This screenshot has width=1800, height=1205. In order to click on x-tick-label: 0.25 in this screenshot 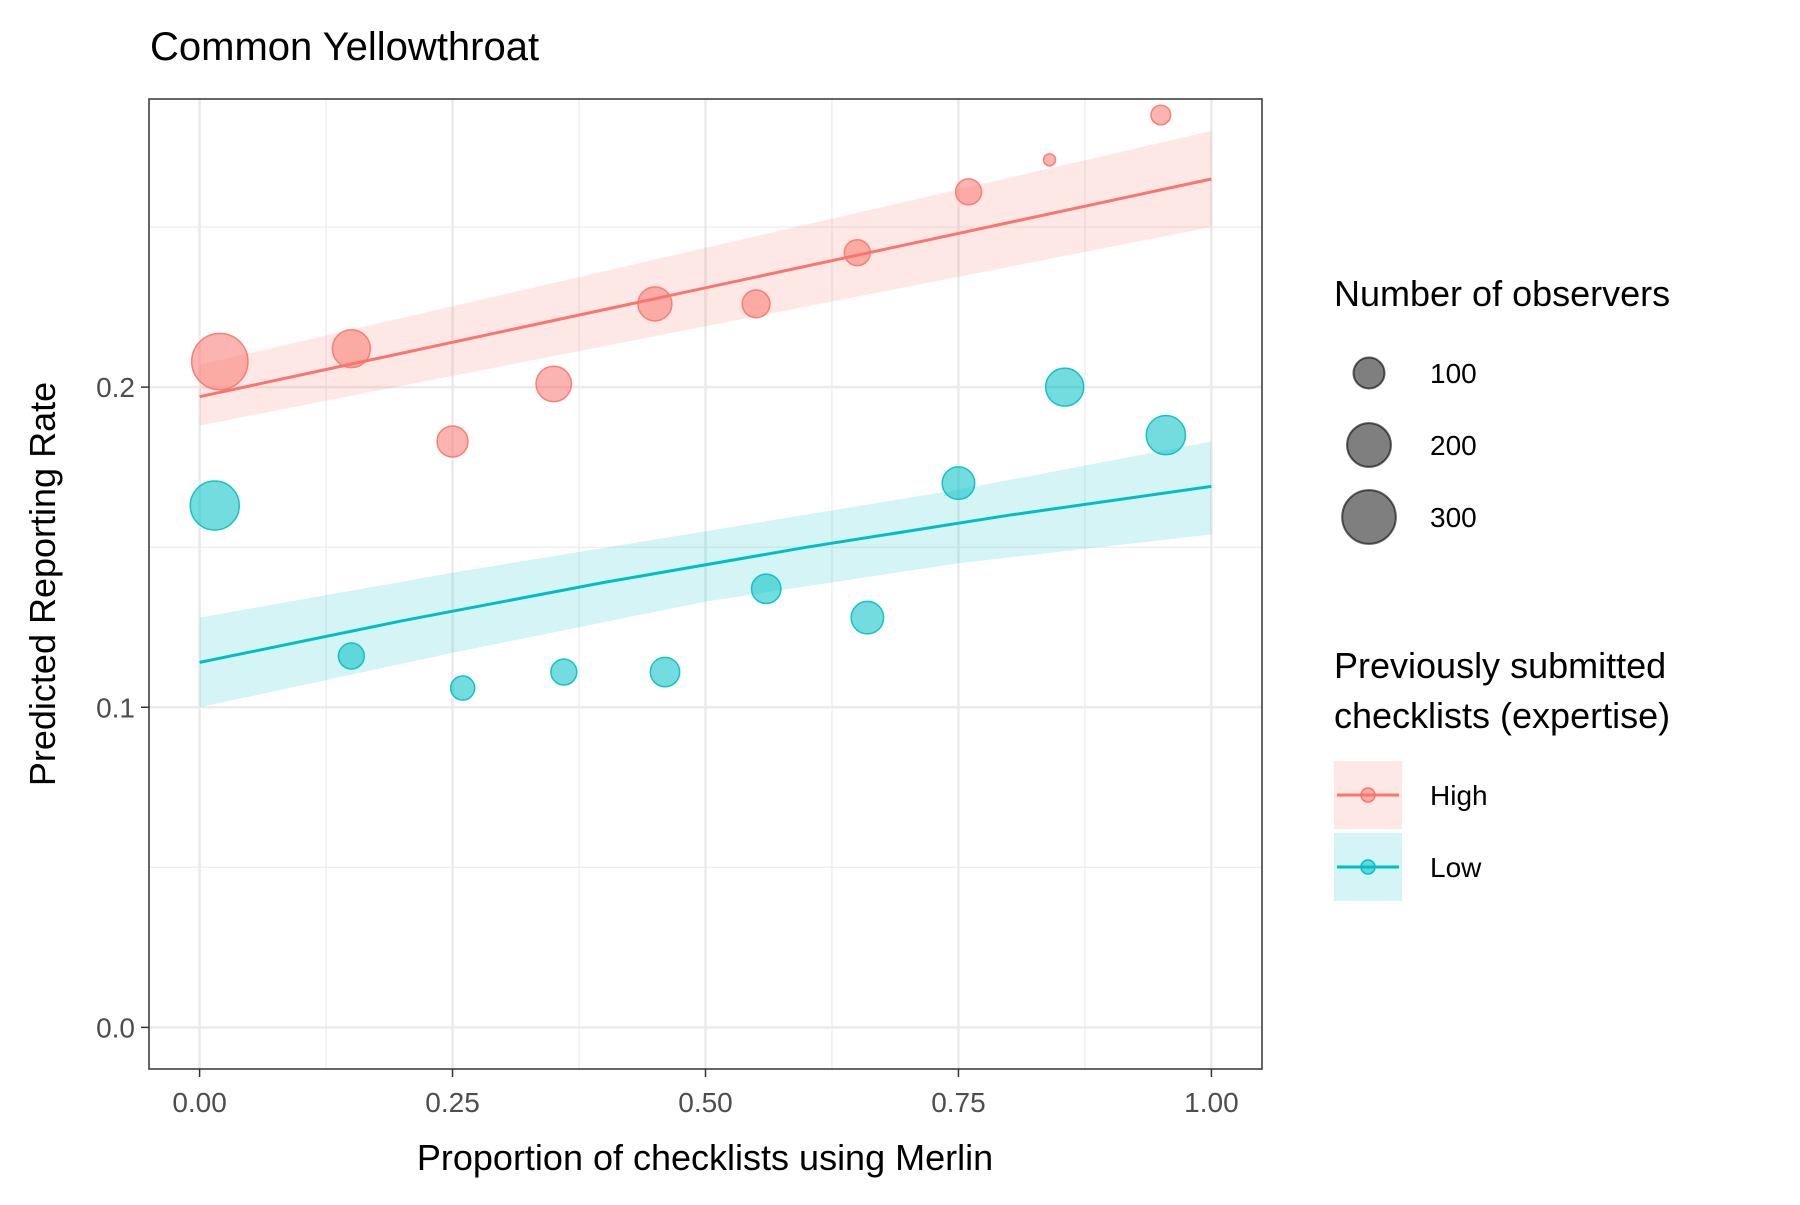, I will do `click(452, 1102)`.